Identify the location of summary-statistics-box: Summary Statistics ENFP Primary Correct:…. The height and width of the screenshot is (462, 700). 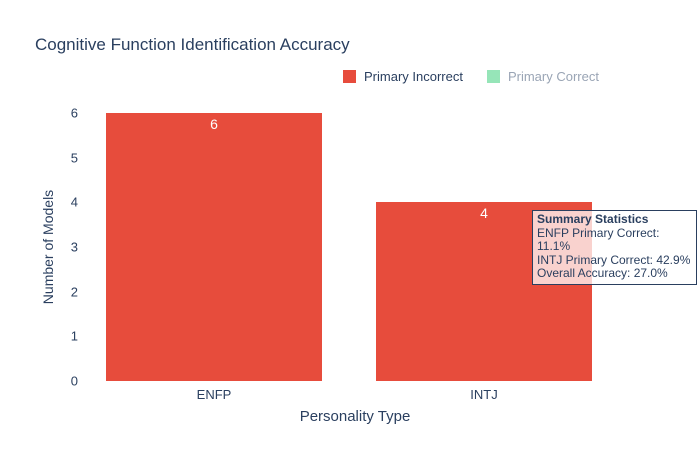
(614, 247).